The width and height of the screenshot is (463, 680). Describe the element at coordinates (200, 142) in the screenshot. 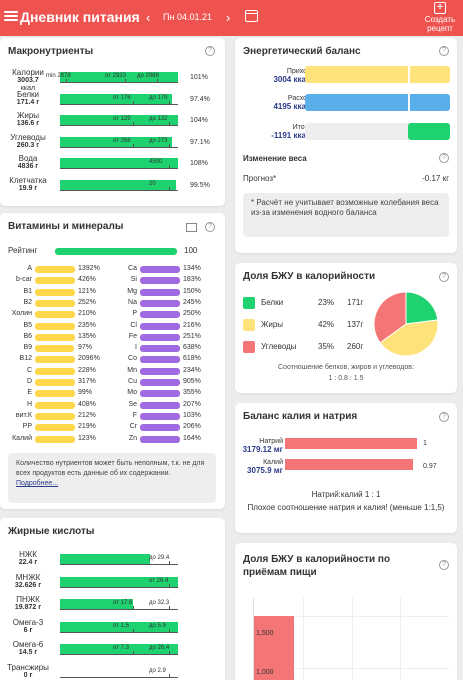

I see `macro-percent: 97.1%` at that location.